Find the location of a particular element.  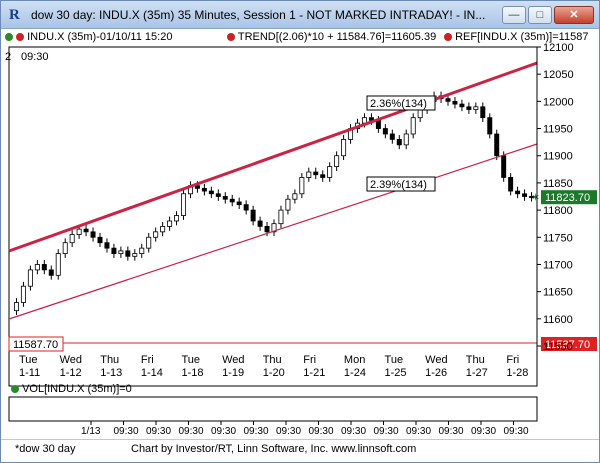

close-button: ✕ is located at coordinates (574, 15).